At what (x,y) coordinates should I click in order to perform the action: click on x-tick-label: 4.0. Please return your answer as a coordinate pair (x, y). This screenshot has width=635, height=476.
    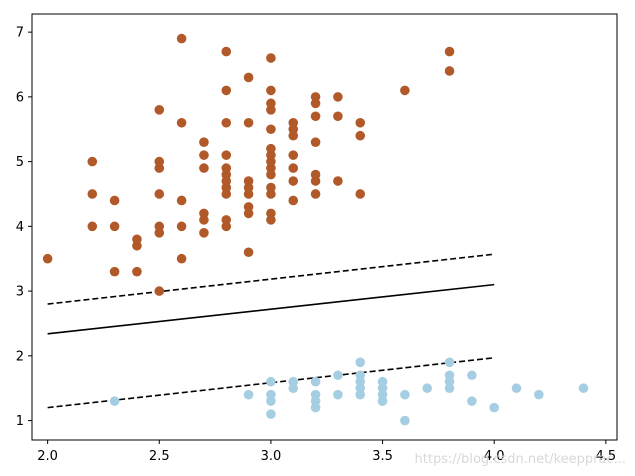
    Looking at the image, I should click on (494, 456).